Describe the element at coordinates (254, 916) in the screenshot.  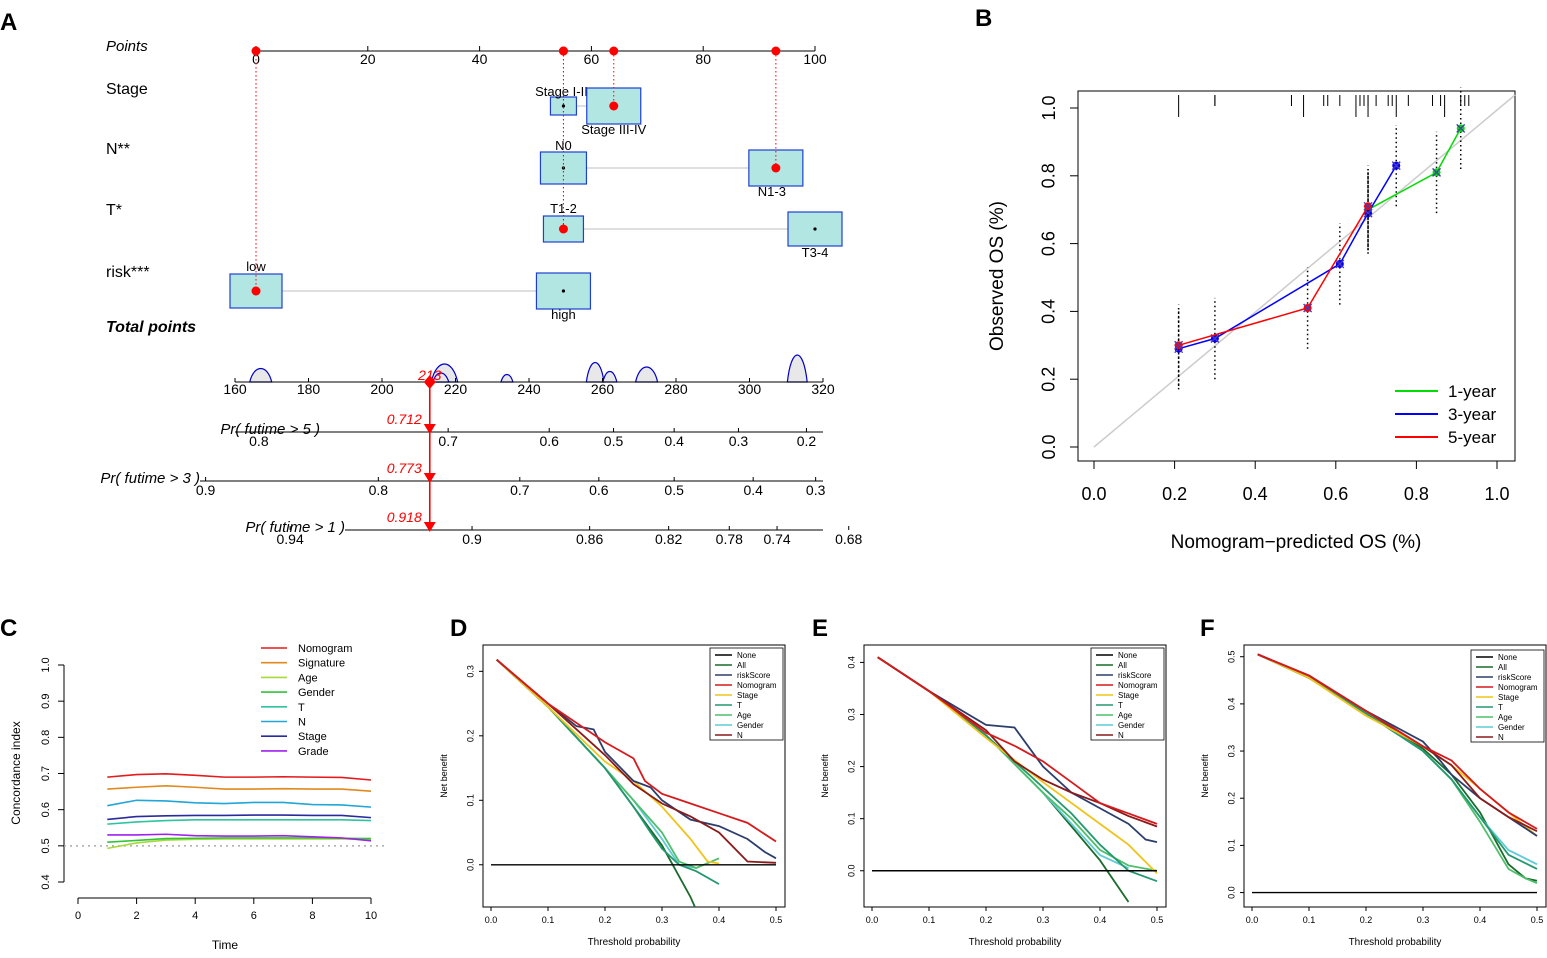
I see `x-axis-tick-label: 6` at that location.